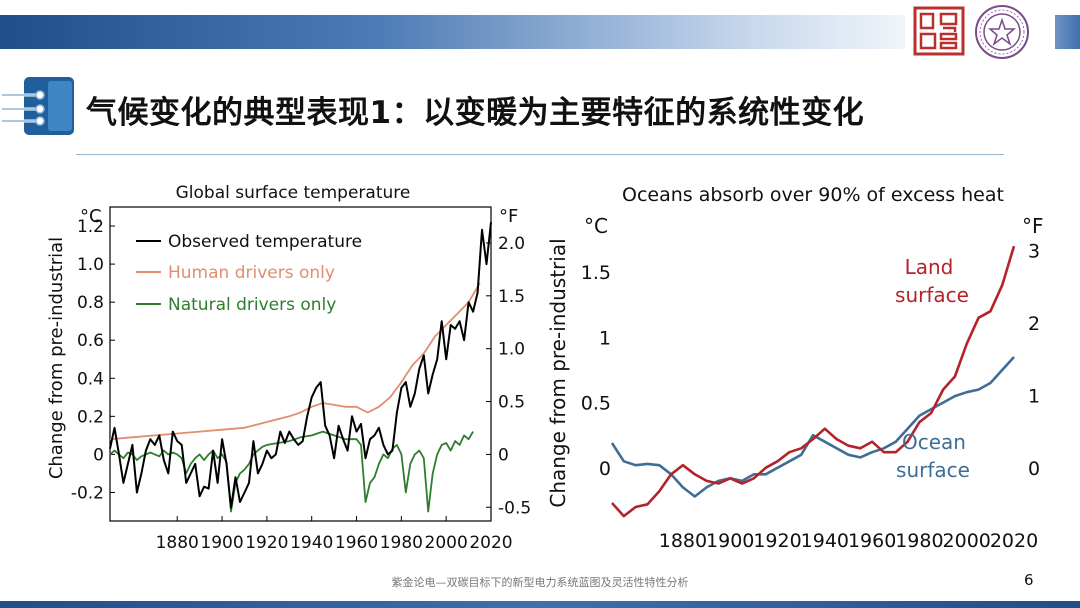 This screenshot has width=1080, height=608. I want to click on y-tick-label-right: -0.5, so click(514, 508).